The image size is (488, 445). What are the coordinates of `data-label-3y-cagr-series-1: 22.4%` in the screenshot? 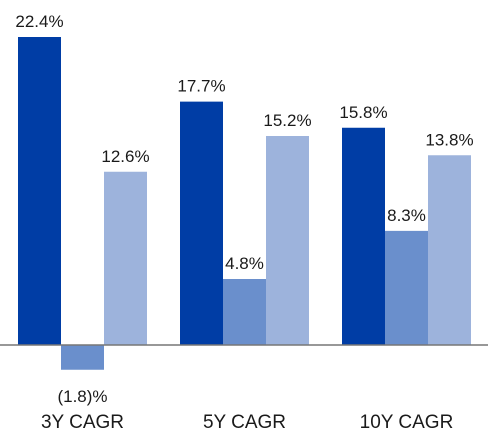 It's located at (39, 21).